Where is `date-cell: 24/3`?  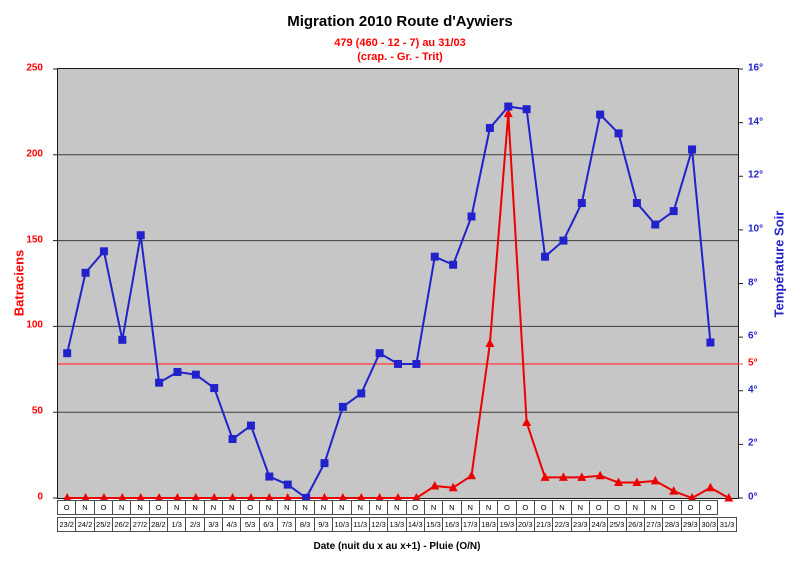
date-cell: 24/3 is located at coordinates (598, 524).